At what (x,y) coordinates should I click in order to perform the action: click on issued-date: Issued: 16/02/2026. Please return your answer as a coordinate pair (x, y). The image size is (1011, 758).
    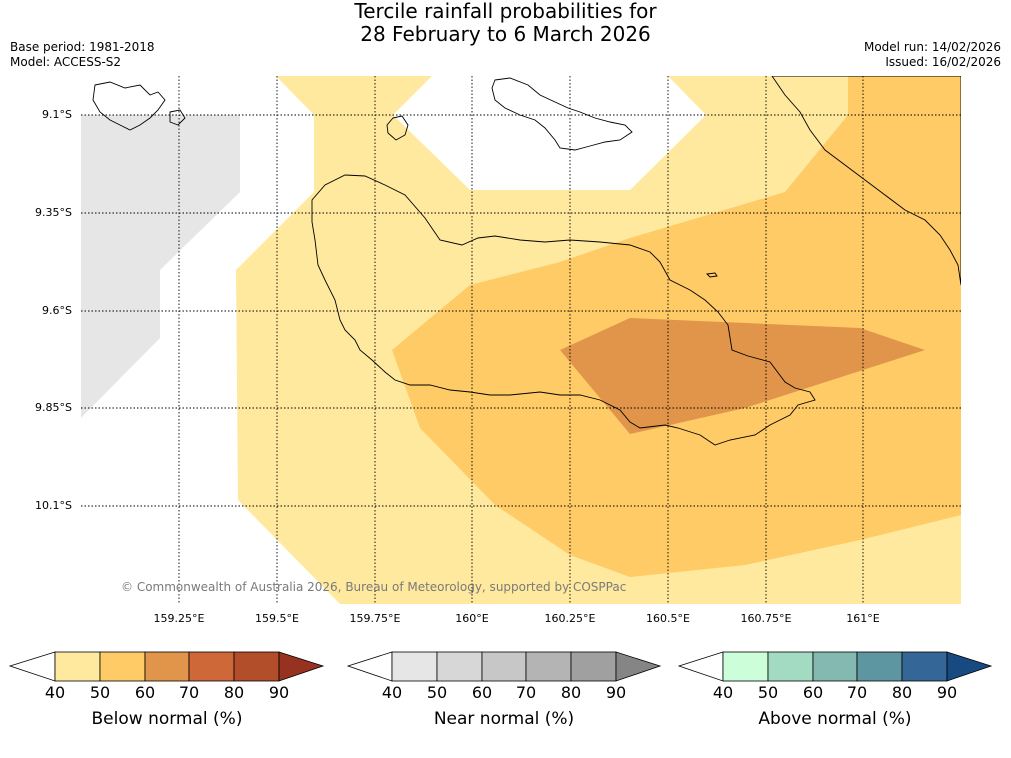
    Looking at the image, I should click on (943, 62).